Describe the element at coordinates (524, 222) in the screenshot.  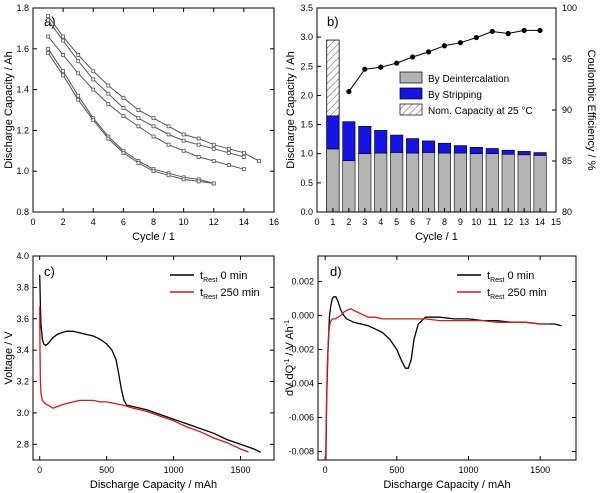
I see `x-tick-label: 13` at that location.